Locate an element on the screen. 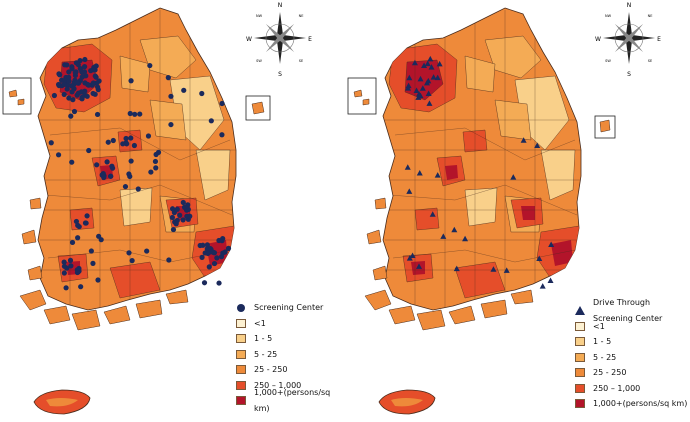 Image resolution: width=690 pixels, height=422 pixels. compass-sw-label: SW is located at coordinates (259, 61).